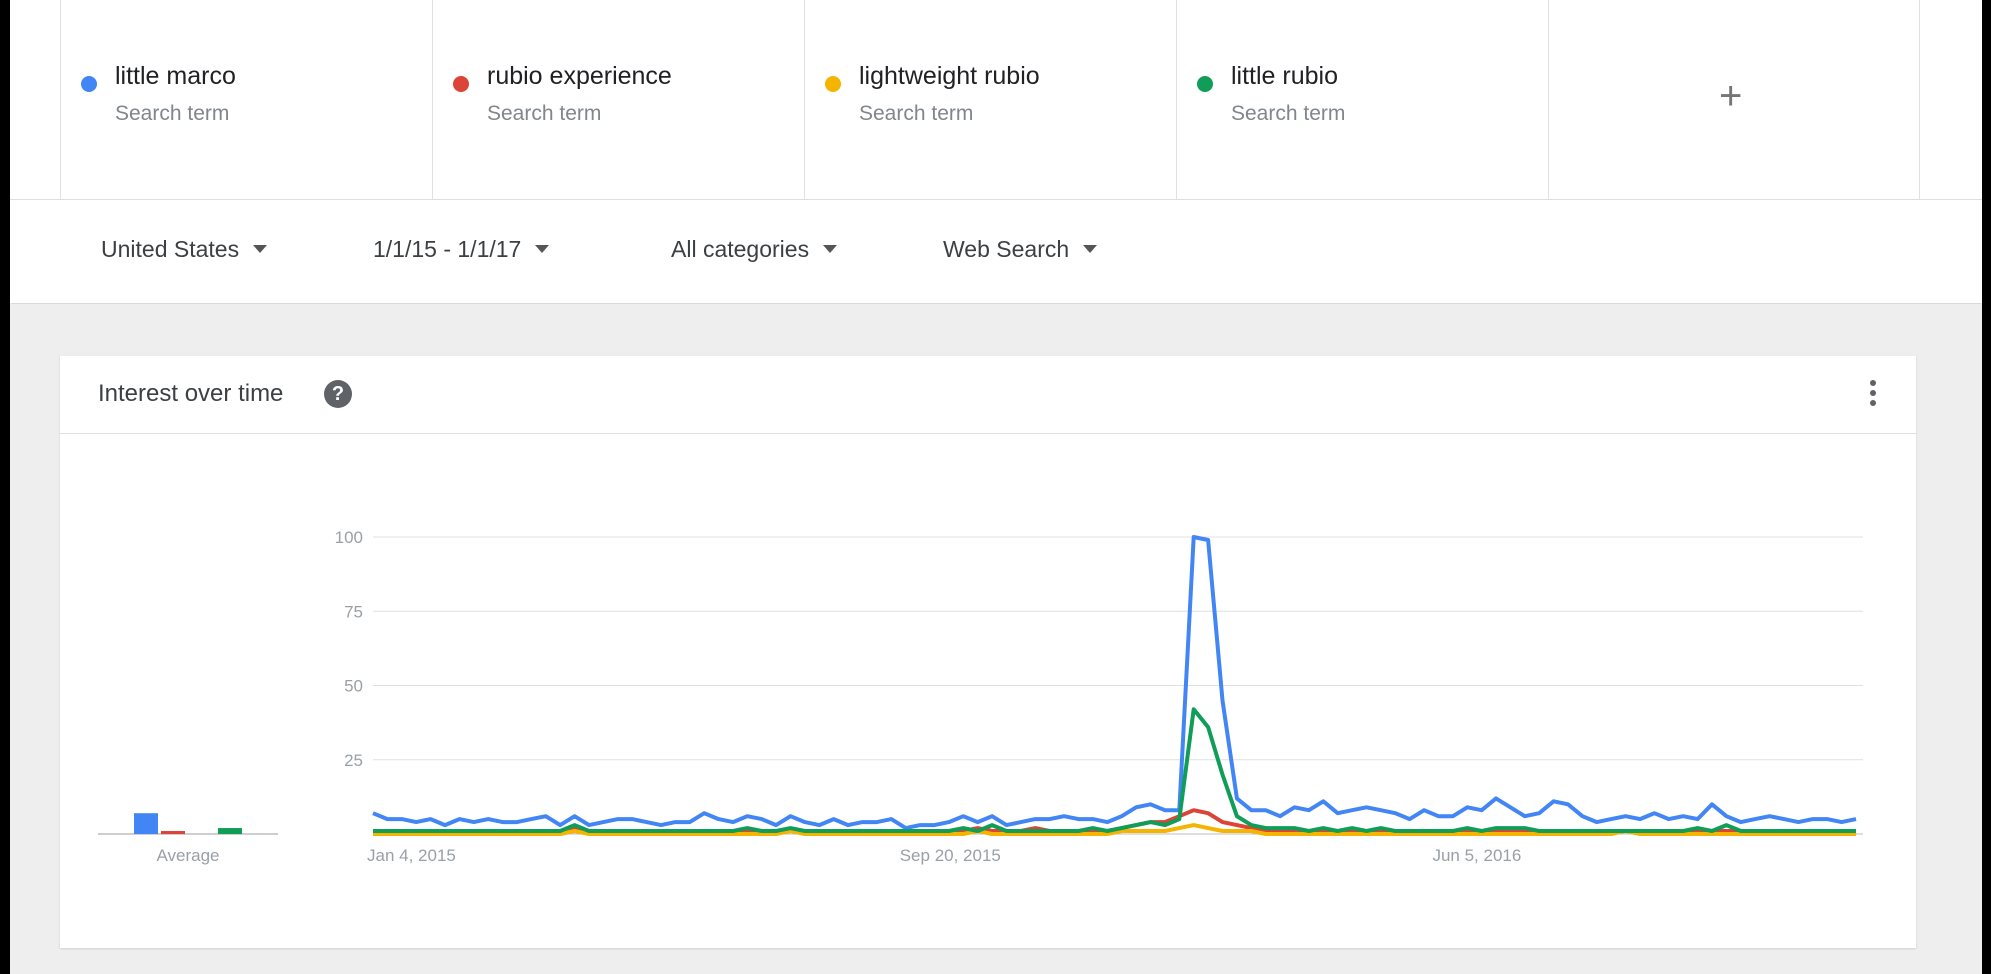 This screenshot has height=974, width=1991. What do you see at coordinates (447, 249) in the screenshot?
I see `date-range-filter-label: 1/1/15 - 1/1/17` at bounding box center [447, 249].